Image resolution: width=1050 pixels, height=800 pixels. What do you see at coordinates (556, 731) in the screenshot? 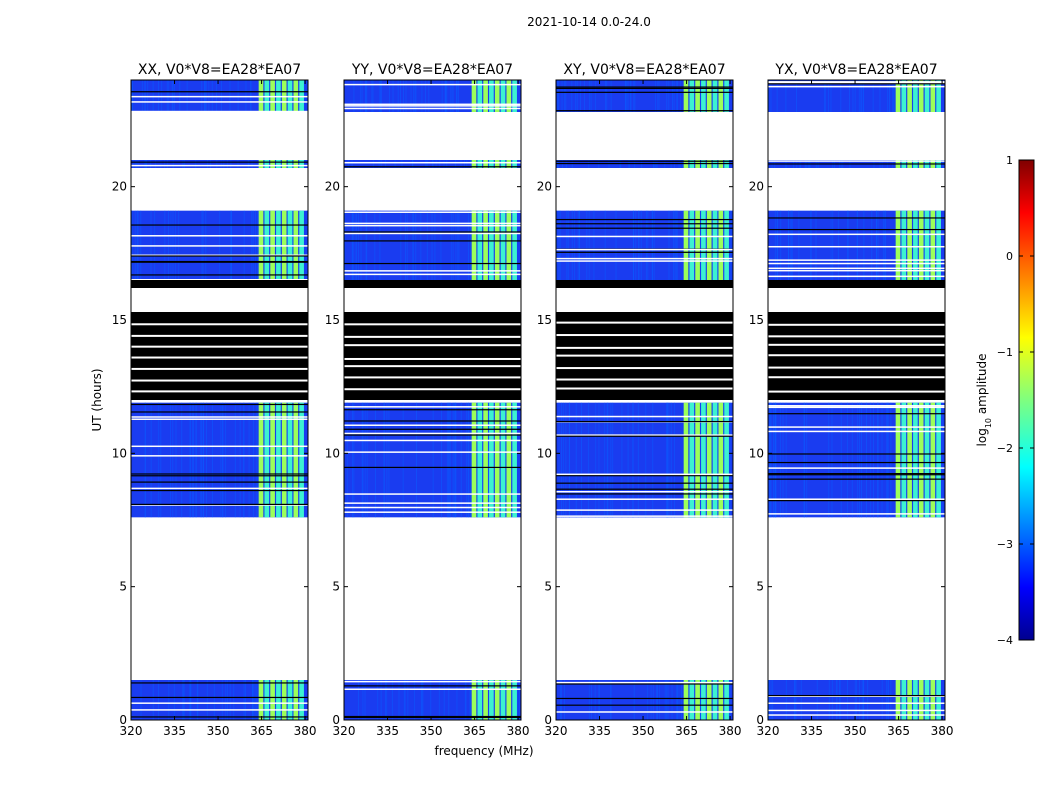
I see `x-tick-label: 320` at bounding box center [556, 731].